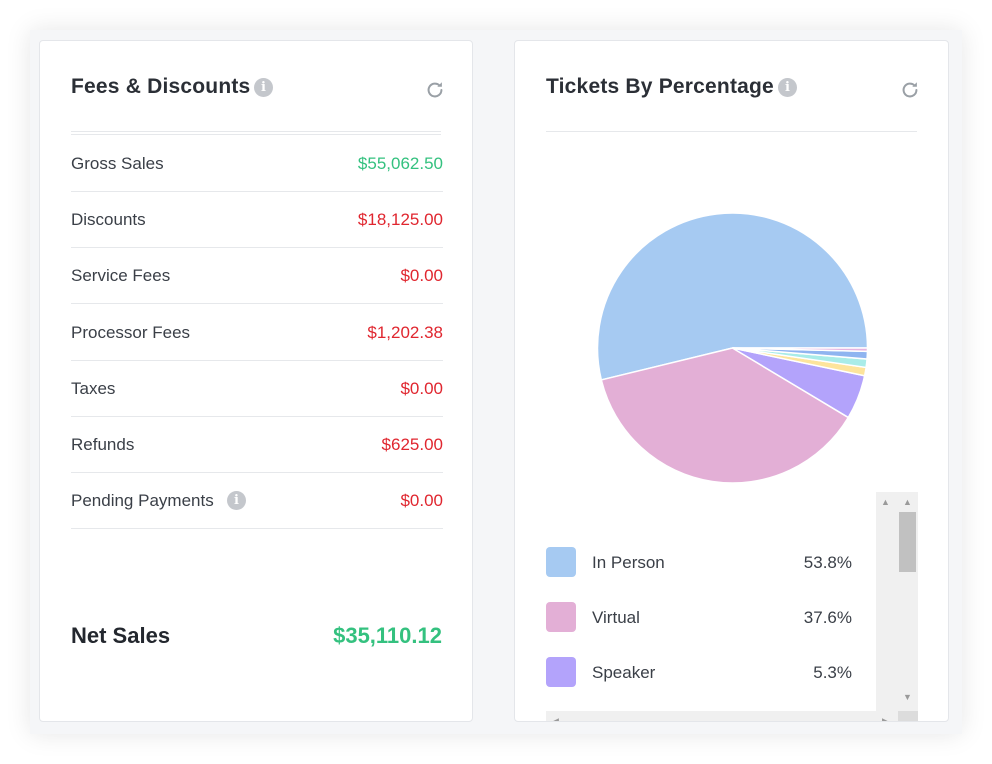  Describe the element at coordinates (108, 220) in the screenshot. I see `fee-row-label: Discounts` at that location.